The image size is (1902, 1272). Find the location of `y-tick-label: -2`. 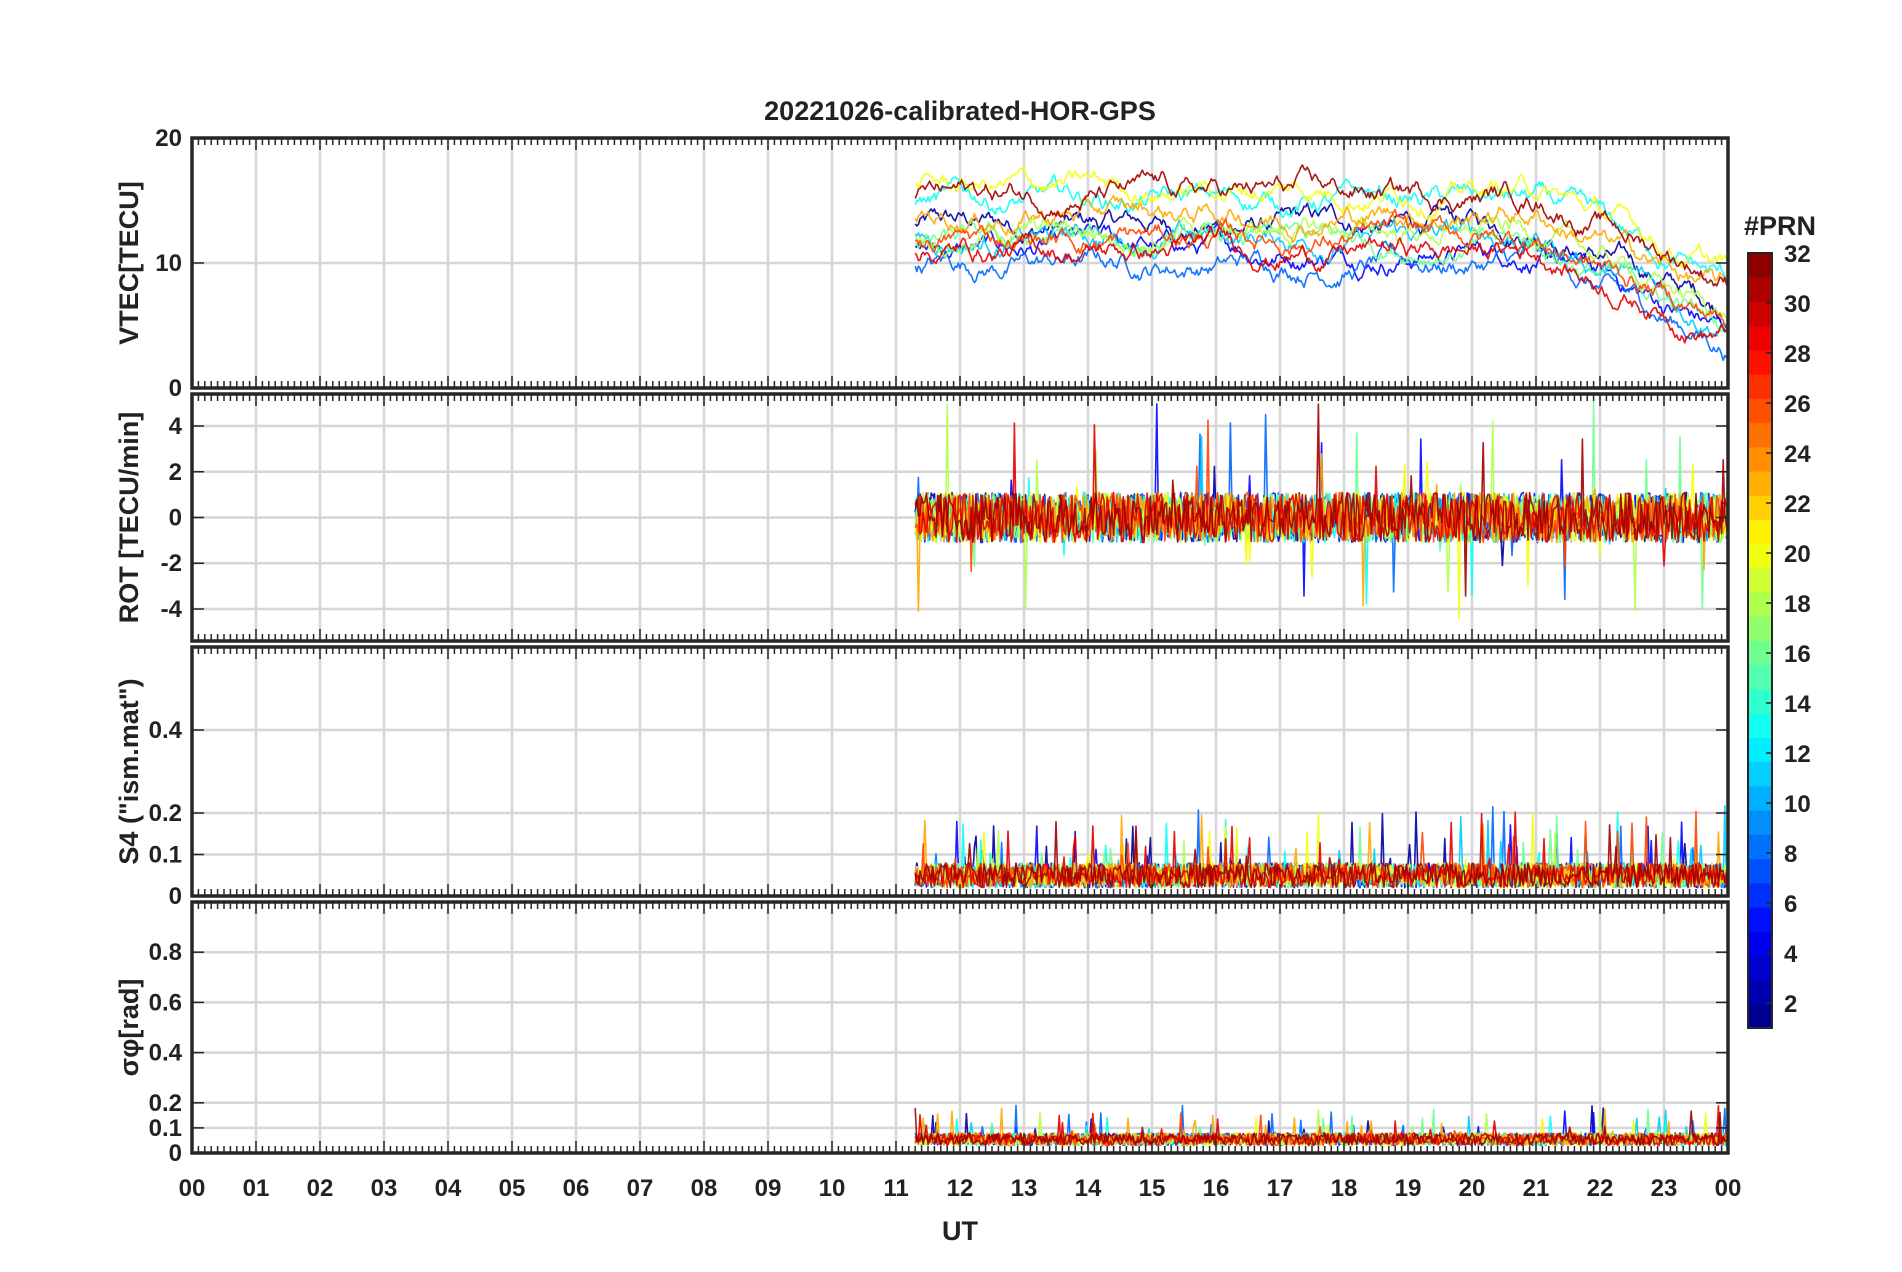

y-tick-label: -2 is located at coordinates (171, 563).